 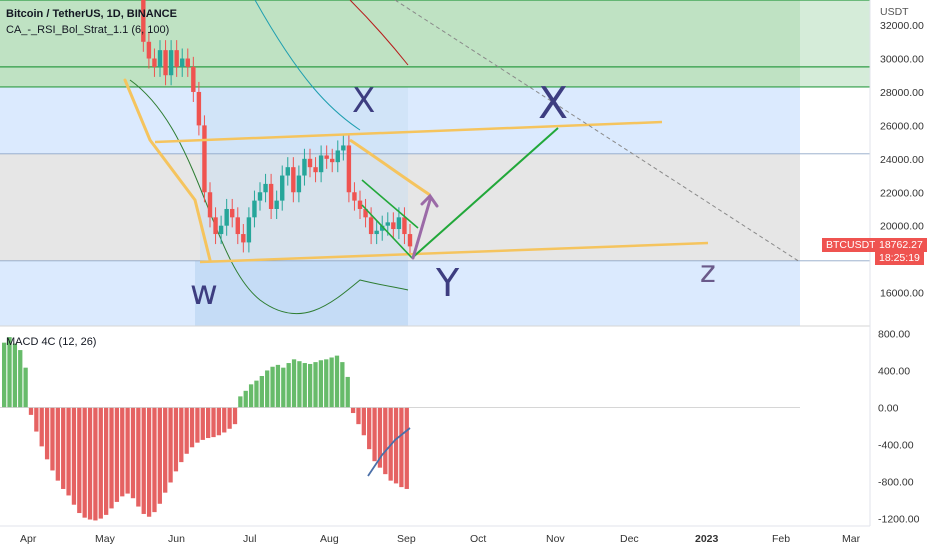 I want to click on support-trendline, so click(x=454, y=252).